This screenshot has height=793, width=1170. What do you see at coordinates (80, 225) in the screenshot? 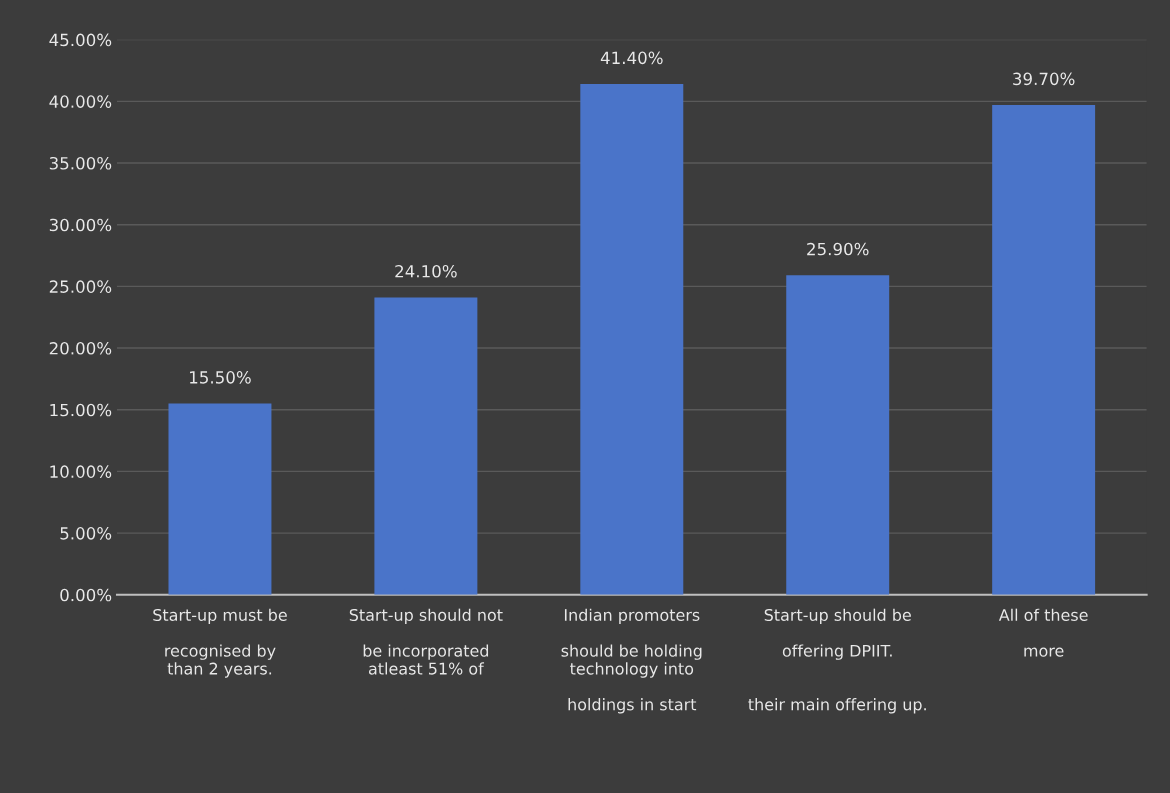
I see `y-tick-label: 30.00%` at bounding box center [80, 225].